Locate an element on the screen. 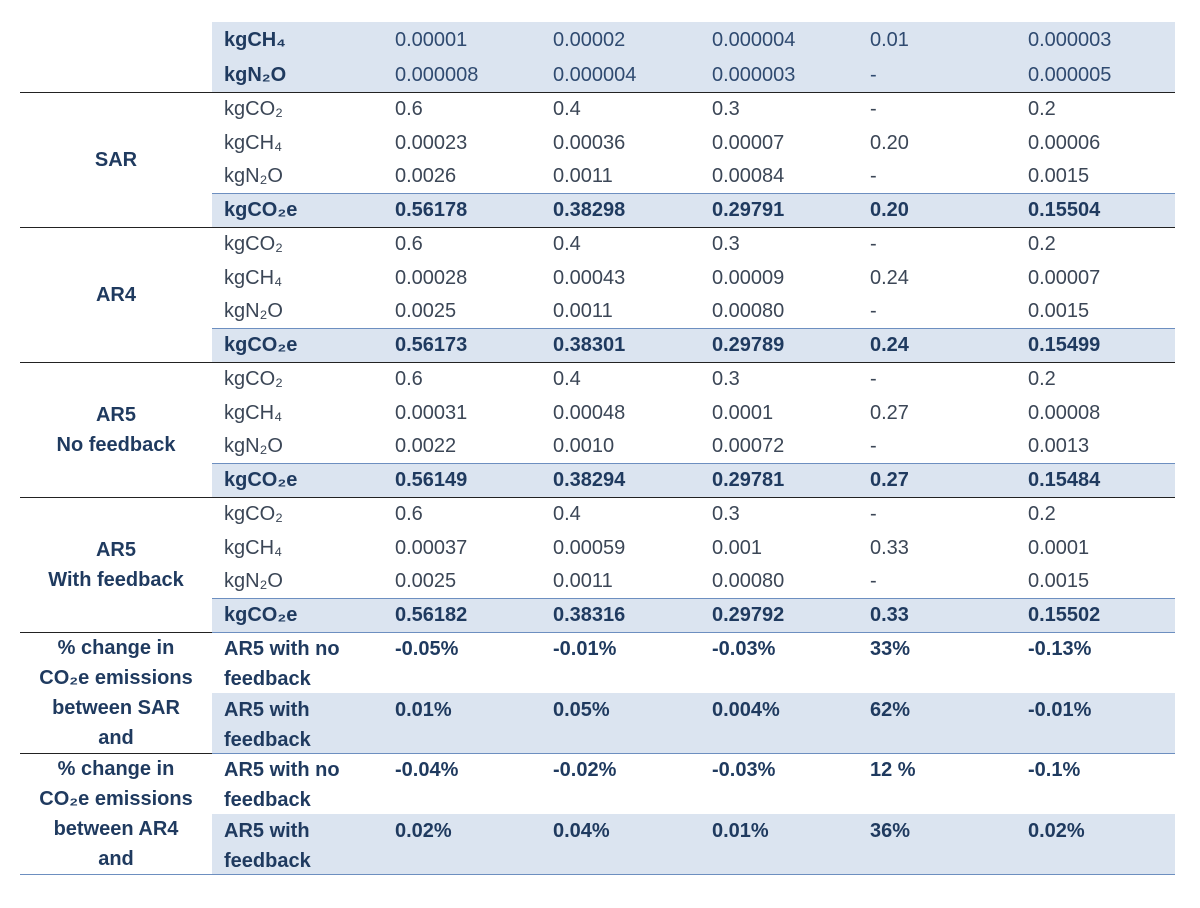 This screenshot has height=908, width=1200. group-label-line: and is located at coordinates (116, 737).